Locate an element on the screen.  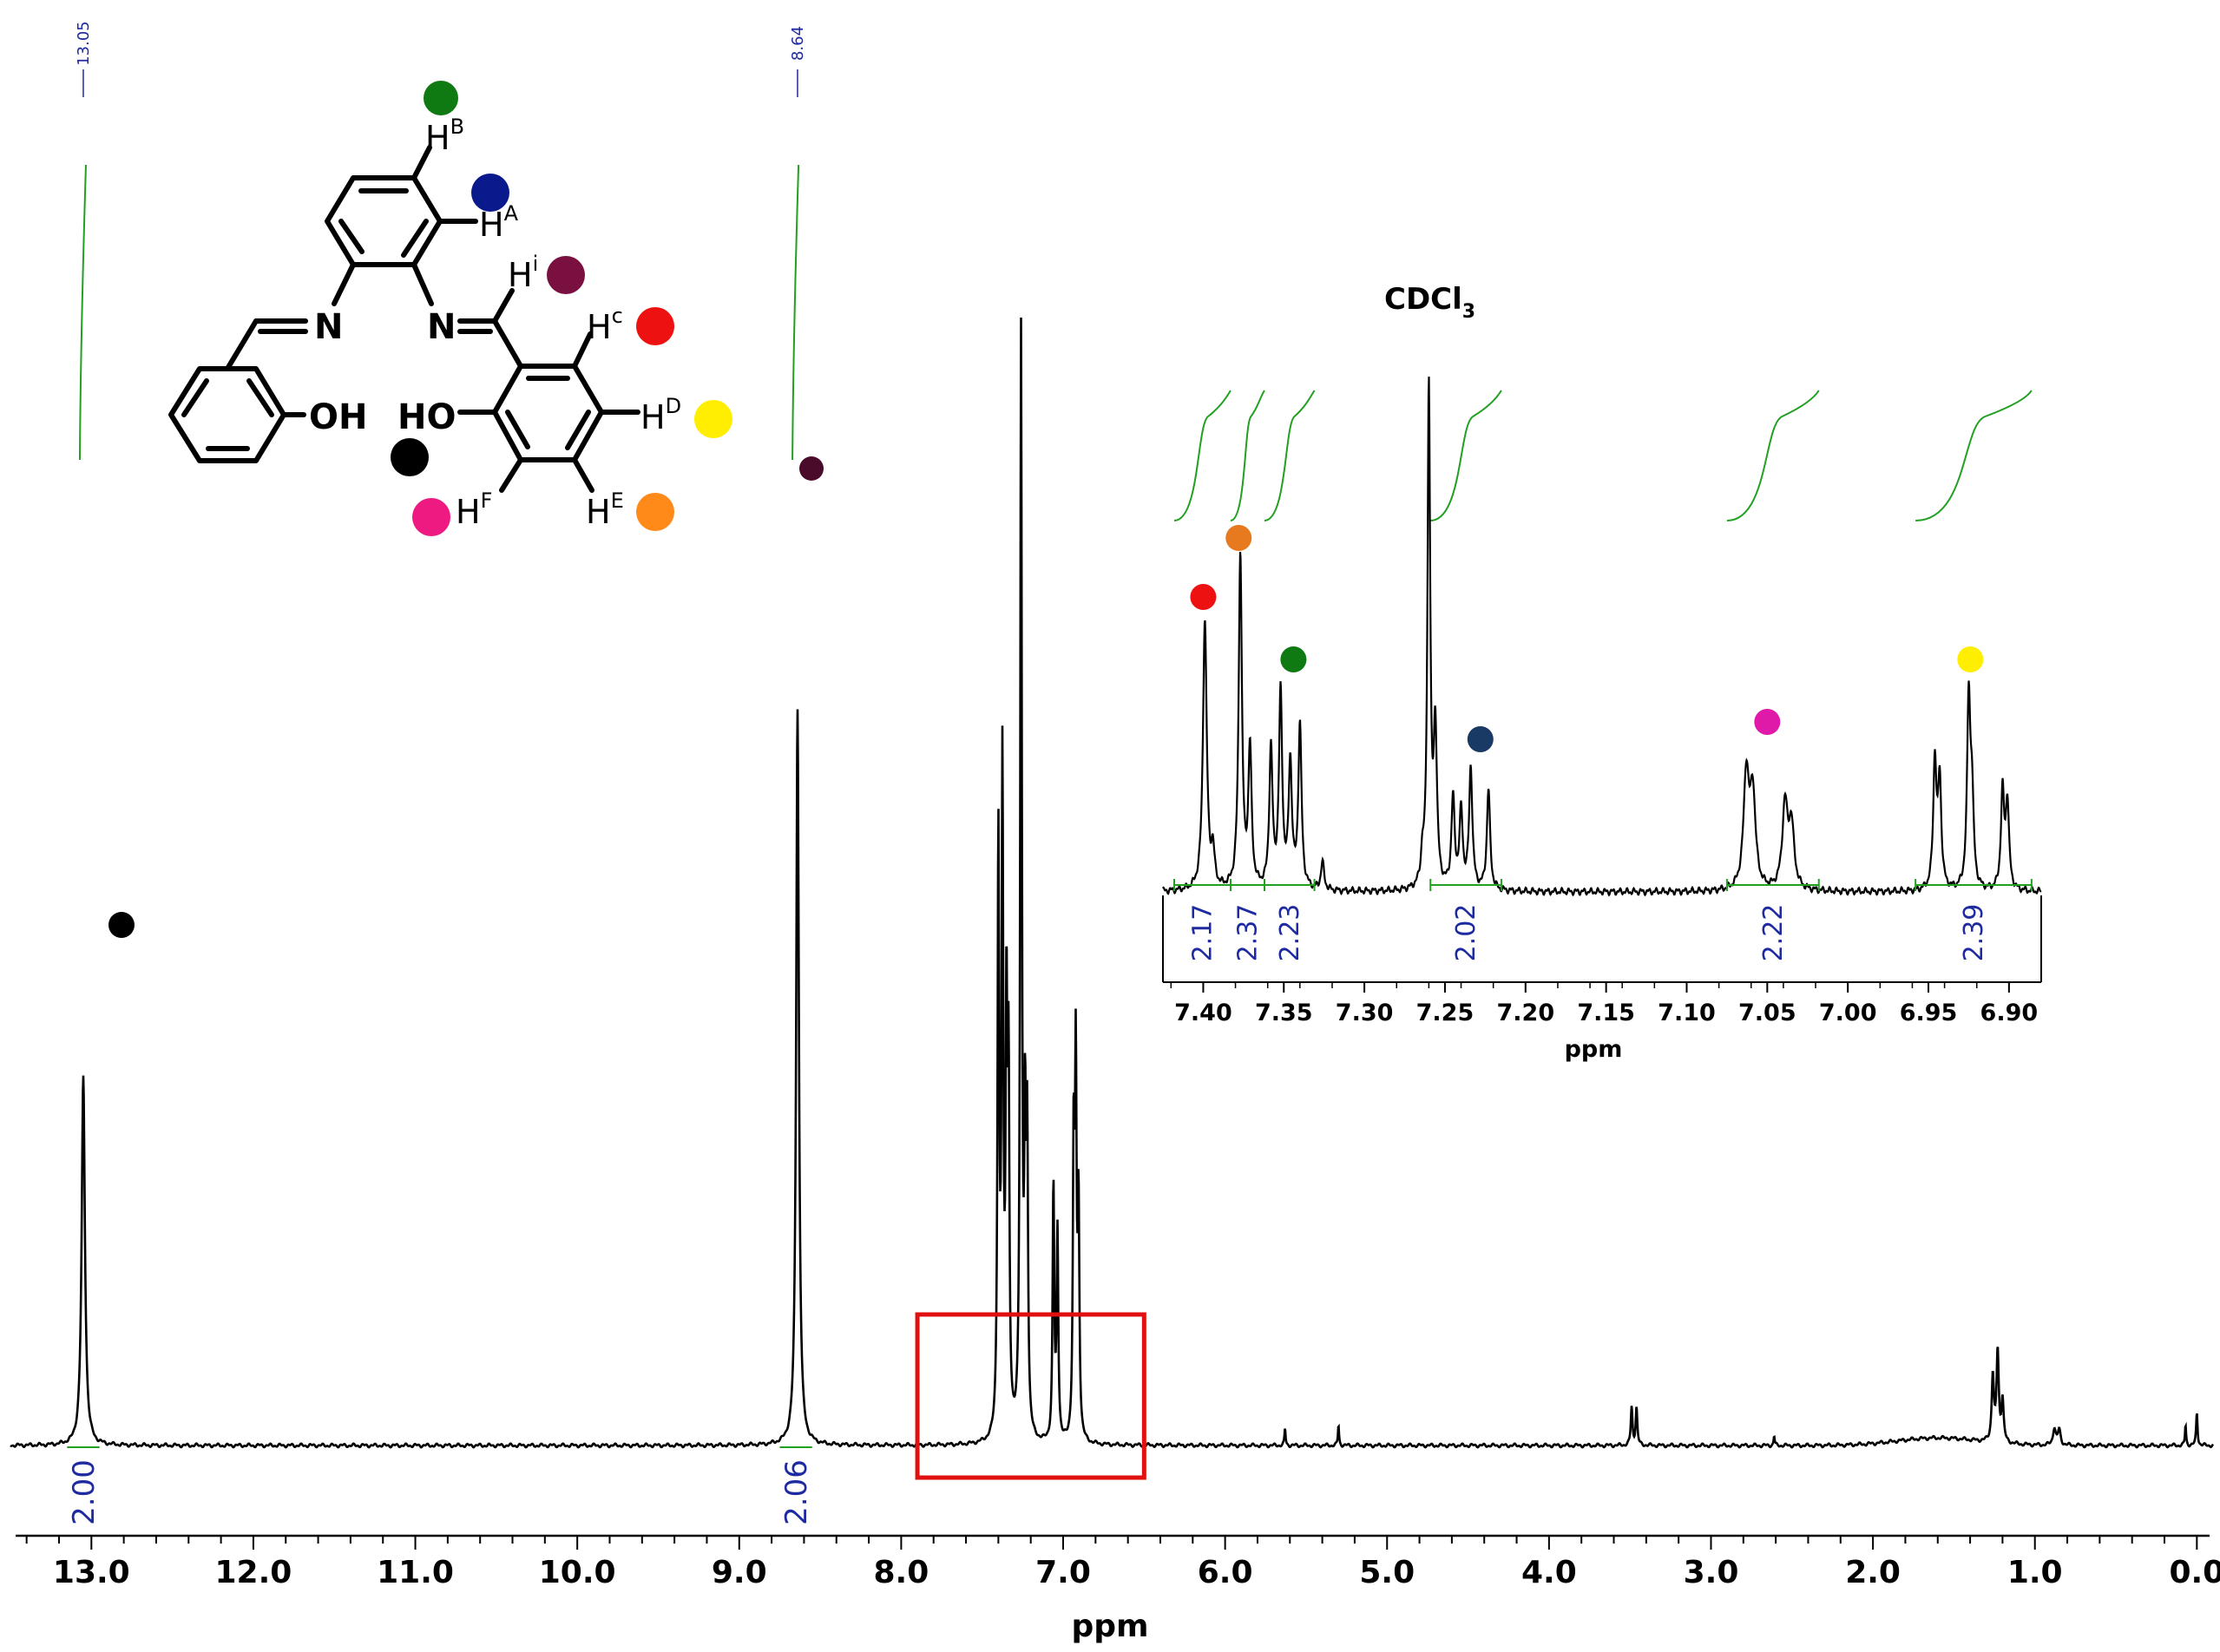
inset-tick-label: 6.90 is located at coordinates (2009, 1013).